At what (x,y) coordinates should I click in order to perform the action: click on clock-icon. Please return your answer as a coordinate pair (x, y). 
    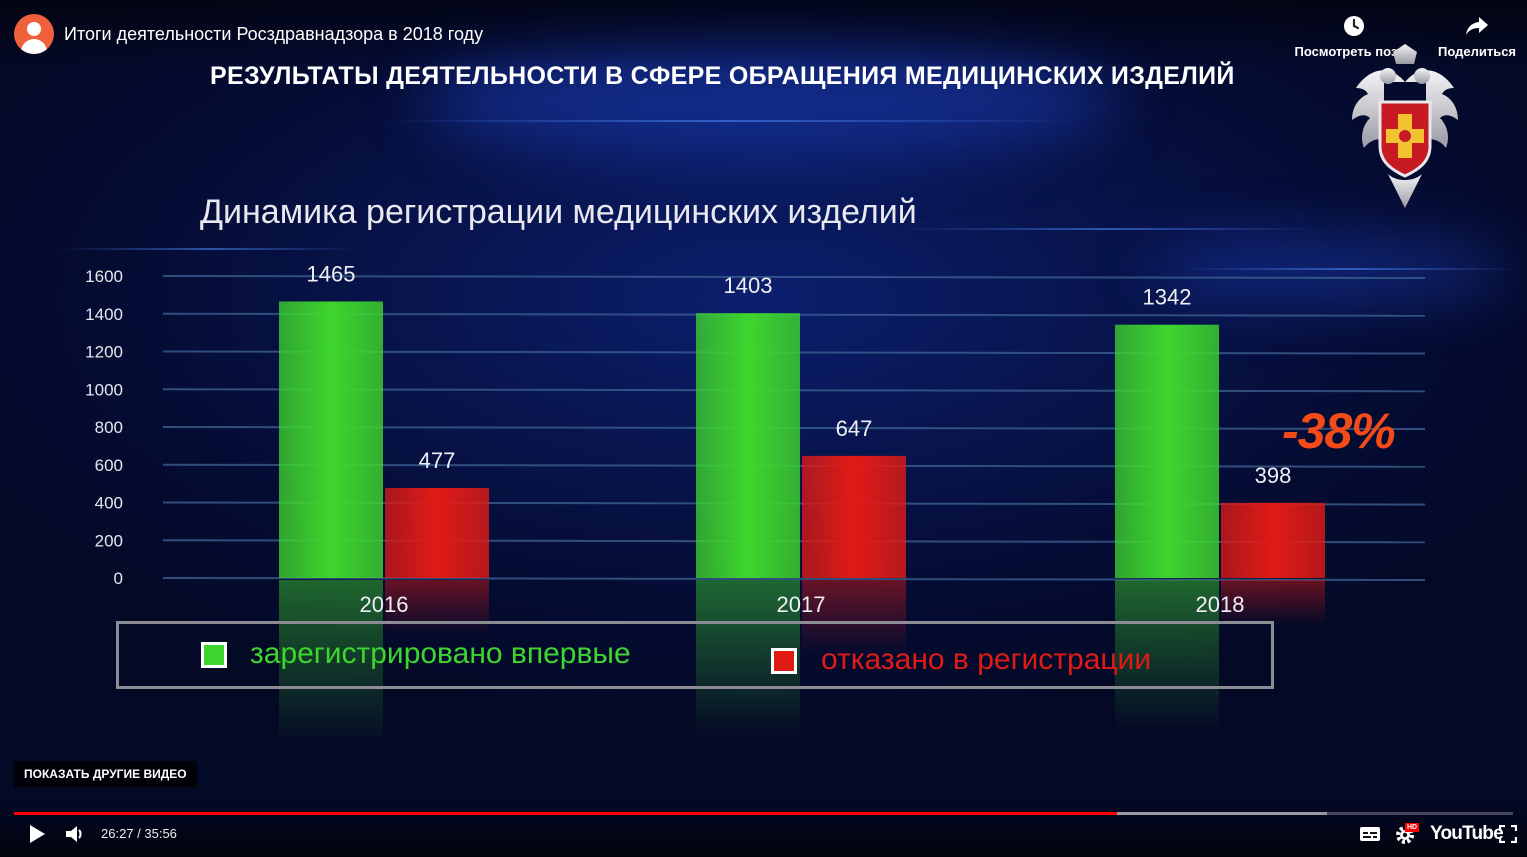
    Looking at the image, I should click on (1354, 26).